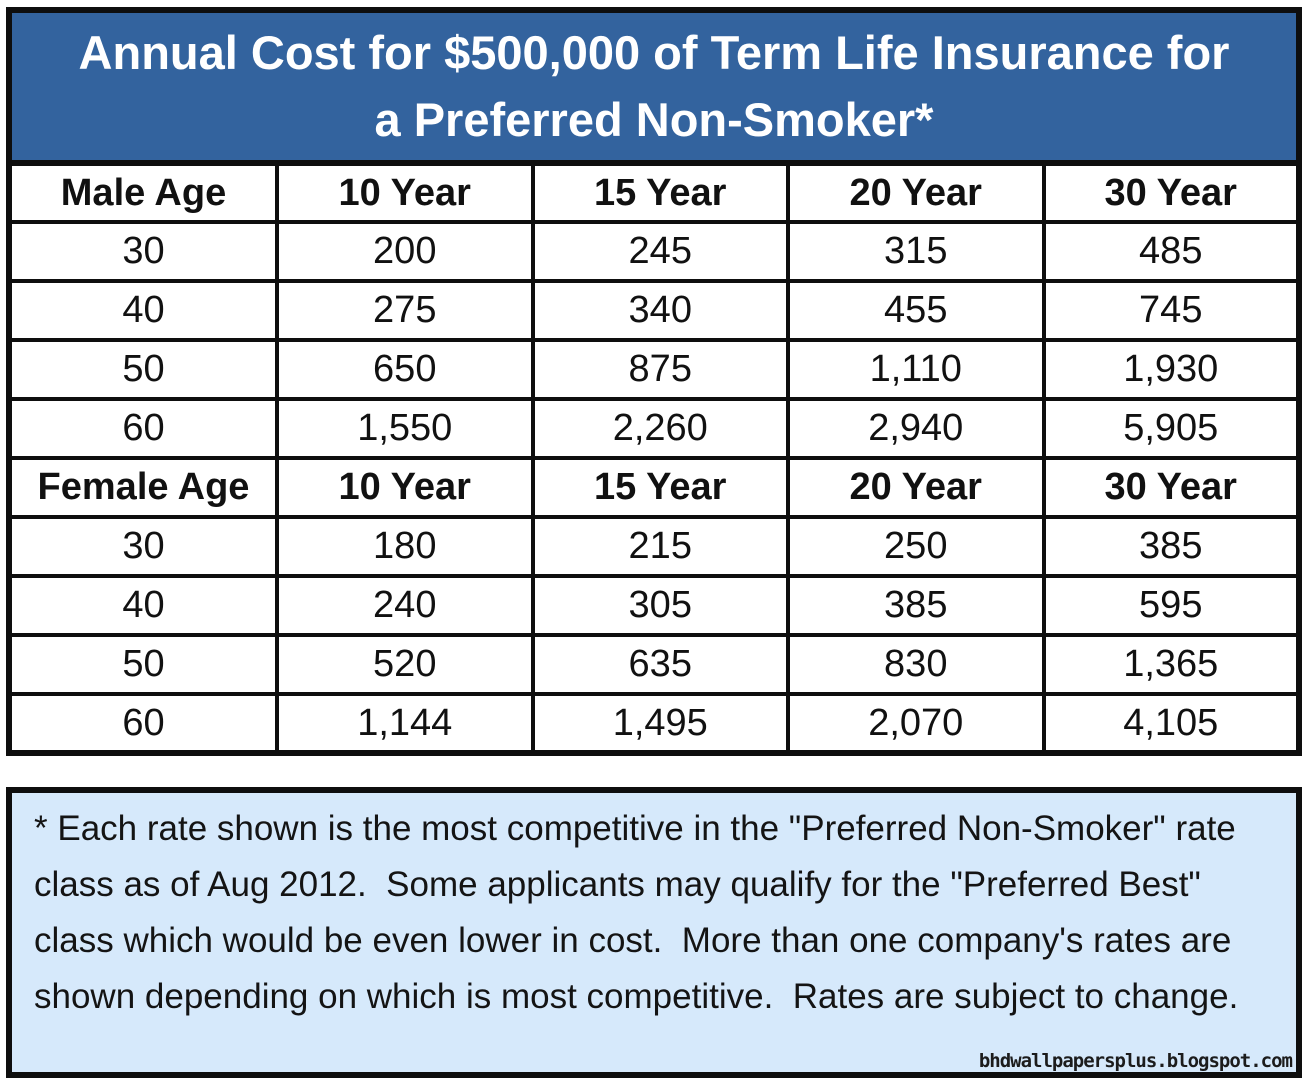 The height and width of the screenshot is (1088, 1308). I want to click on rate-cell: 315, so click(916, 251).